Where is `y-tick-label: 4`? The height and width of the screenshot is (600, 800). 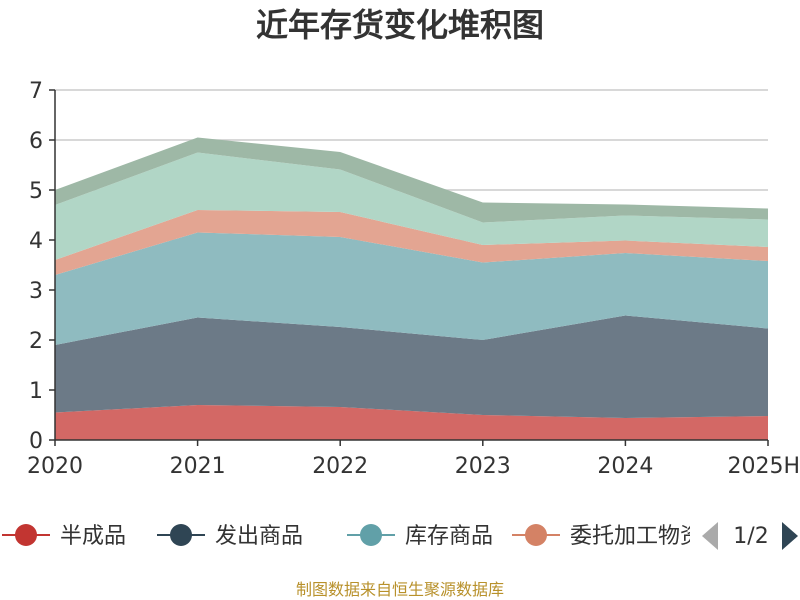
y-tick-label: 4 is located at coordinates (36, 241).